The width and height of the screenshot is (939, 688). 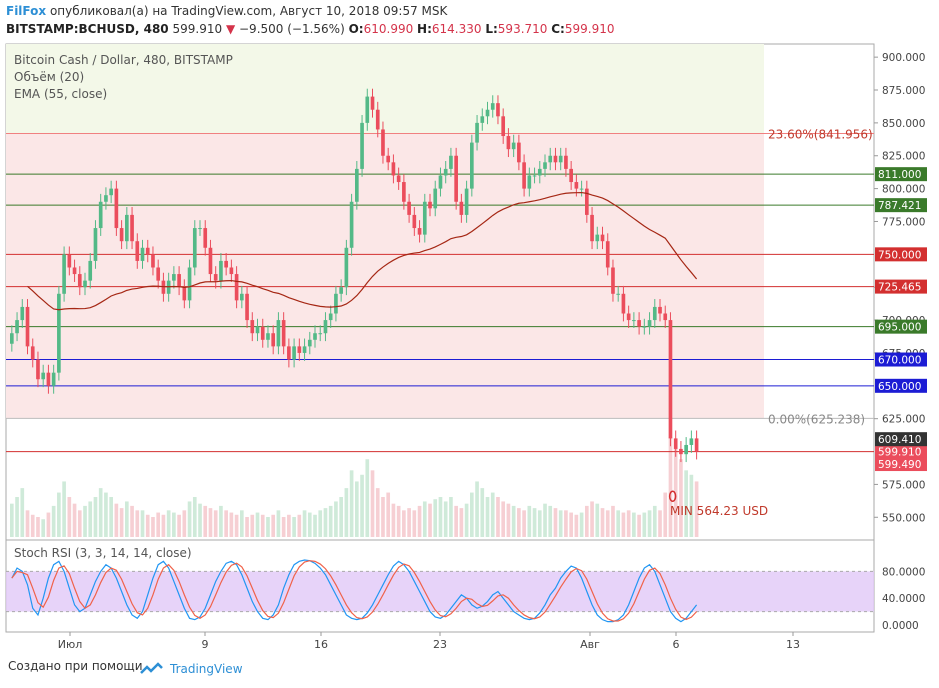 I want to click on tradingview-logo: TradingView, so click(x=205, y=670).